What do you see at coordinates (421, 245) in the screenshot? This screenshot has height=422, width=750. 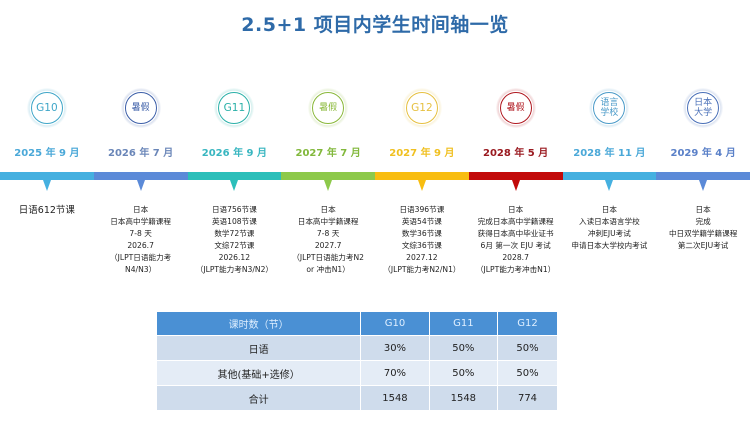 I see `detail-line: 文综36节课` at bounding box center [421, 245].